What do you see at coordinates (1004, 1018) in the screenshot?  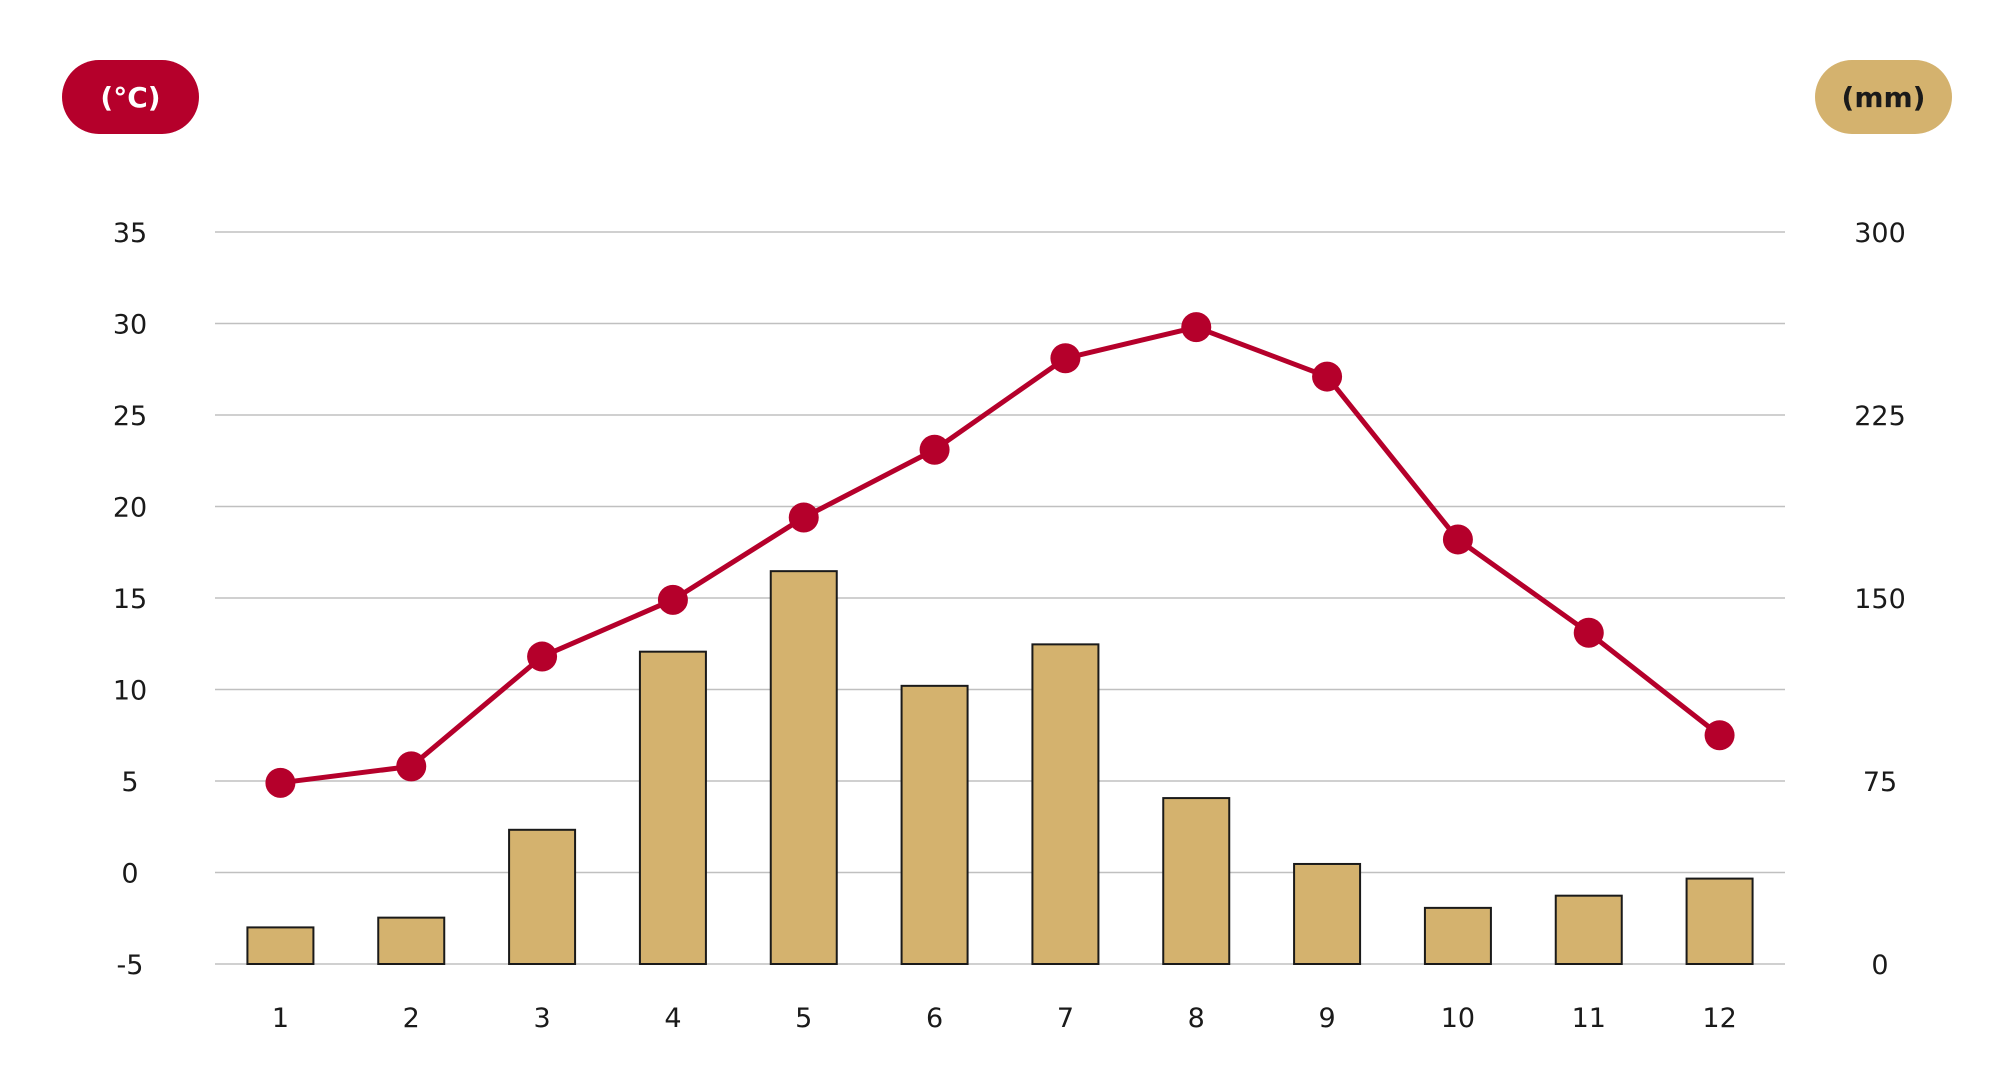 I see `x-axis-ticks: 1 2 3 4 5 6 7 8 9 10 11 12` at bounding box center [1004, 1018].